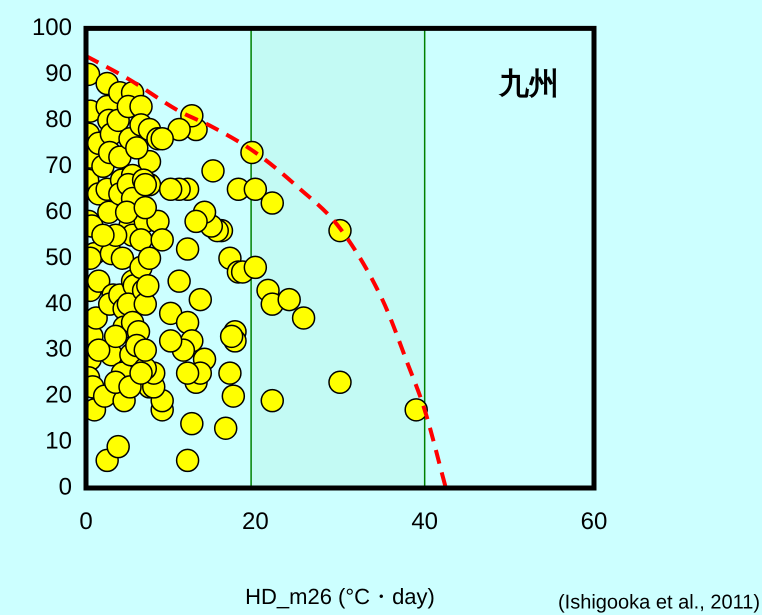 This screenshot has width=762, height=615. I want to click on y-tick-label: 20, so click(58, 395).